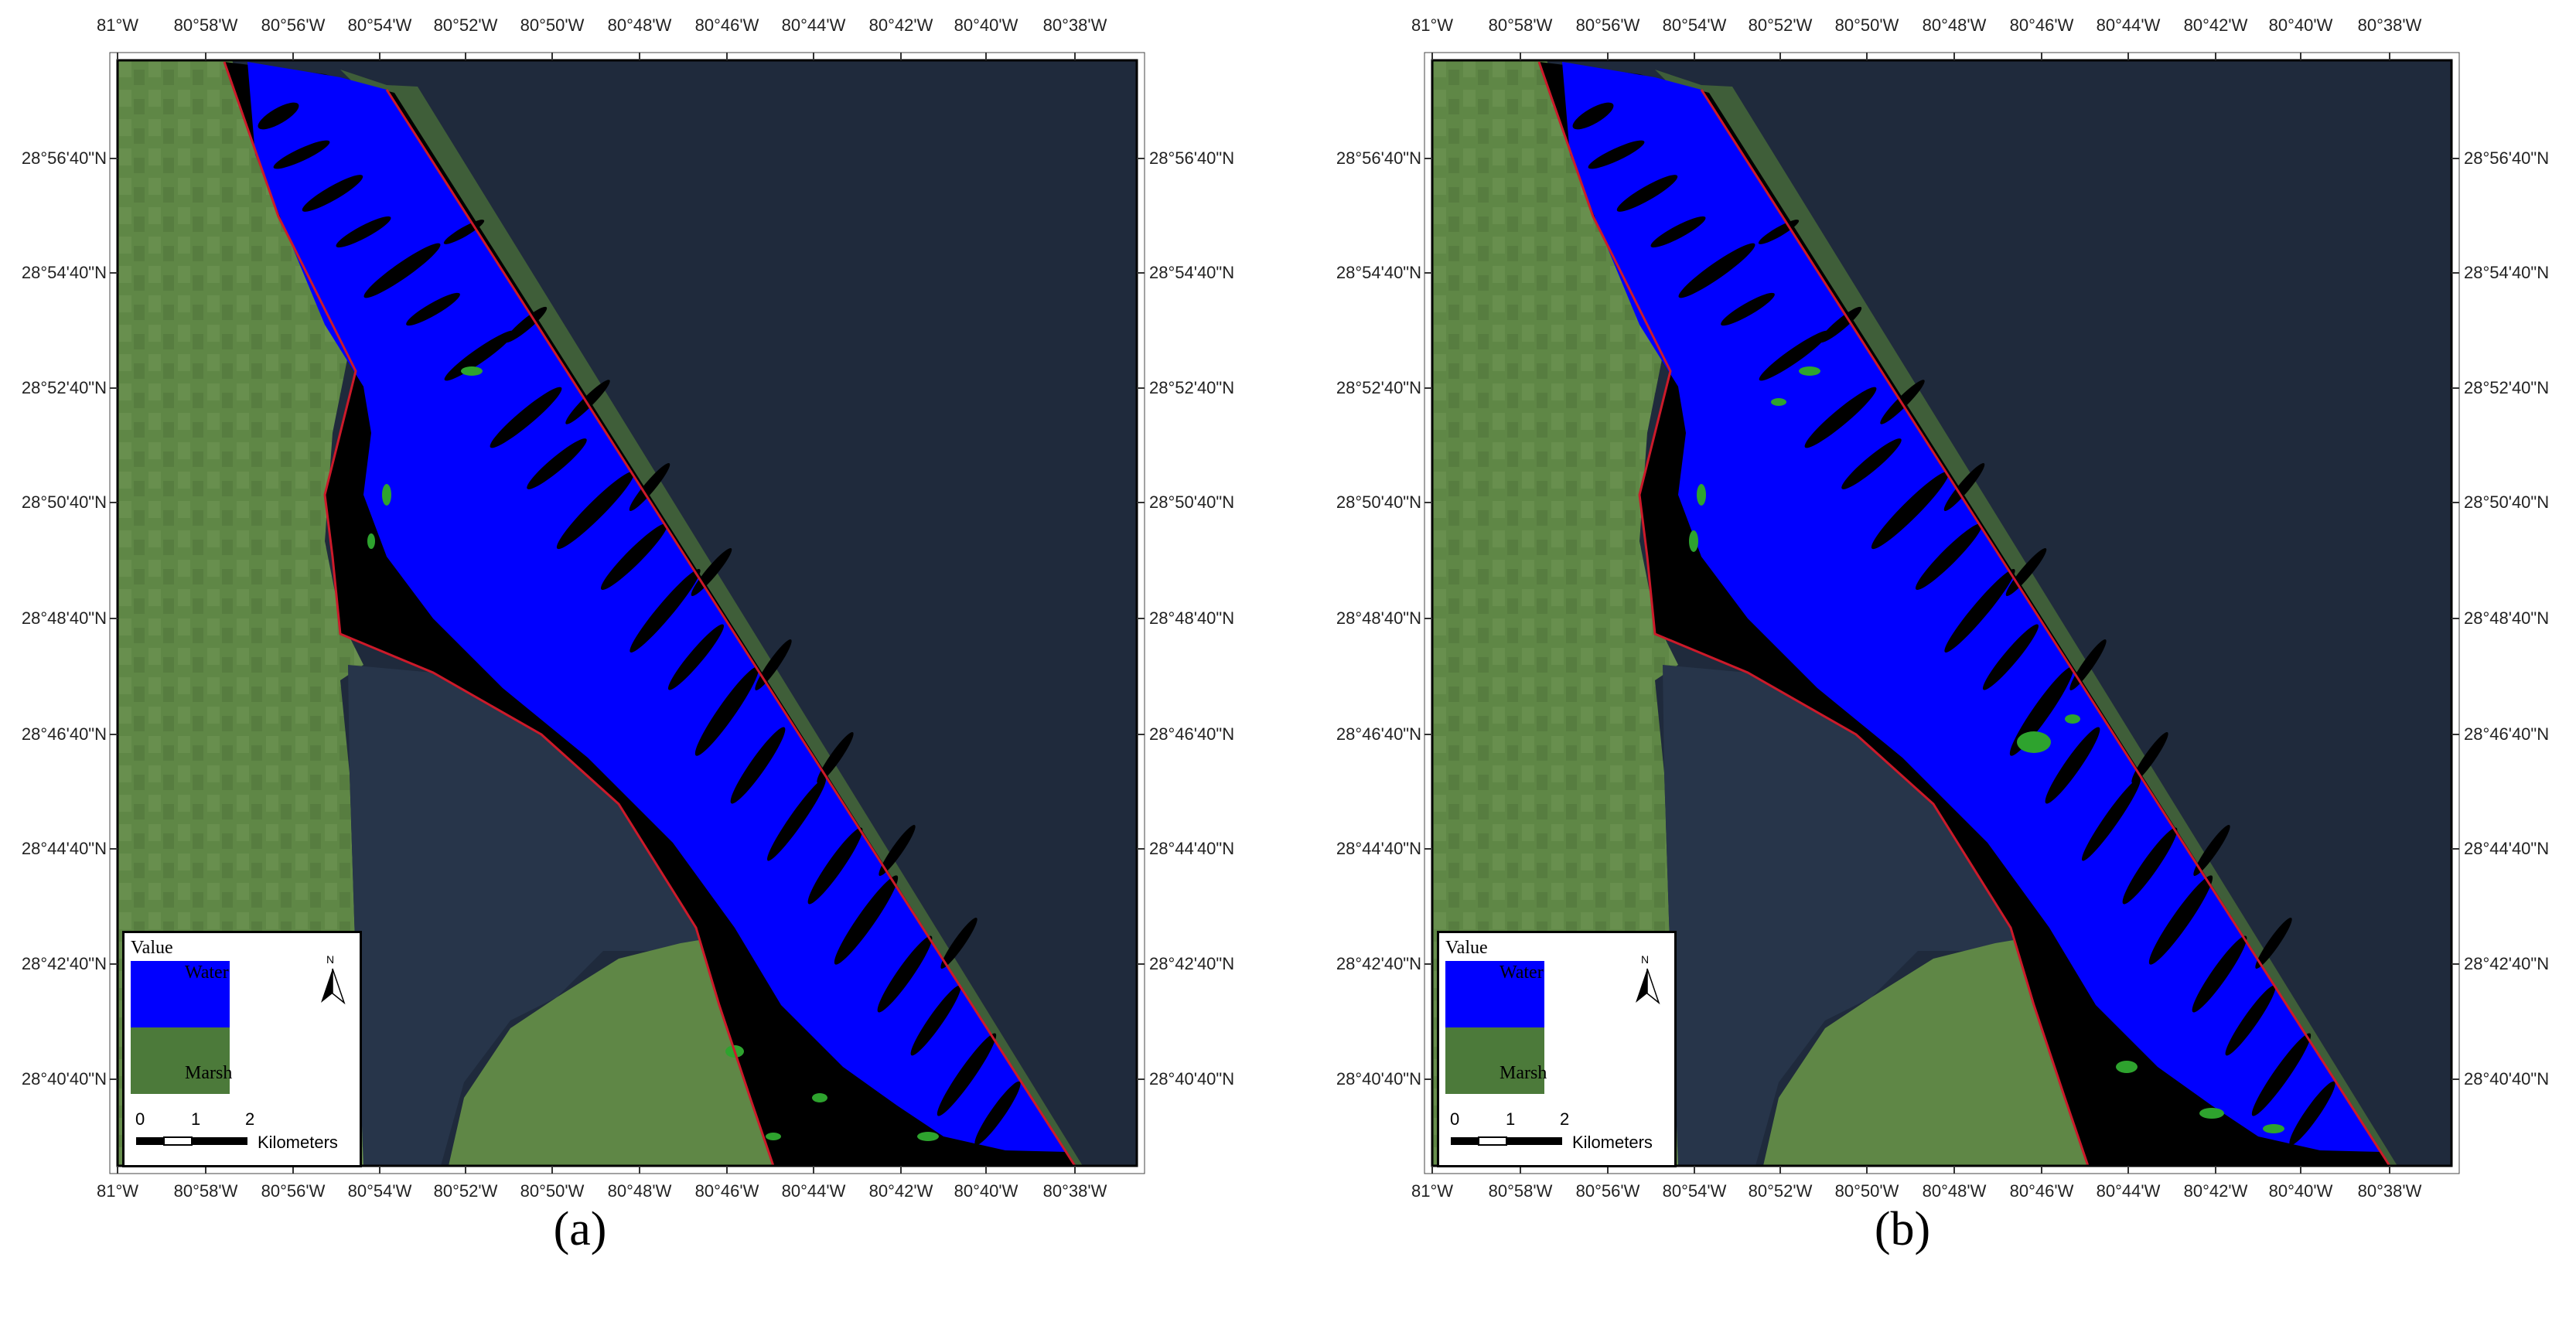 This screenshot has width=2576, height=1322. What do you see at coordinates (552, 25) in the screenshot?
I see `longitude-label-top: 80°50'W` at bounding box center [552, 25].